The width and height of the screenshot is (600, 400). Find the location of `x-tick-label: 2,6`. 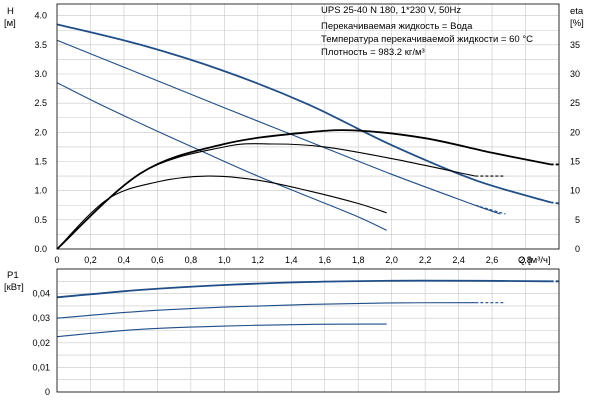

x-tick-label: 2,6 is located at coordinates (492, 260).